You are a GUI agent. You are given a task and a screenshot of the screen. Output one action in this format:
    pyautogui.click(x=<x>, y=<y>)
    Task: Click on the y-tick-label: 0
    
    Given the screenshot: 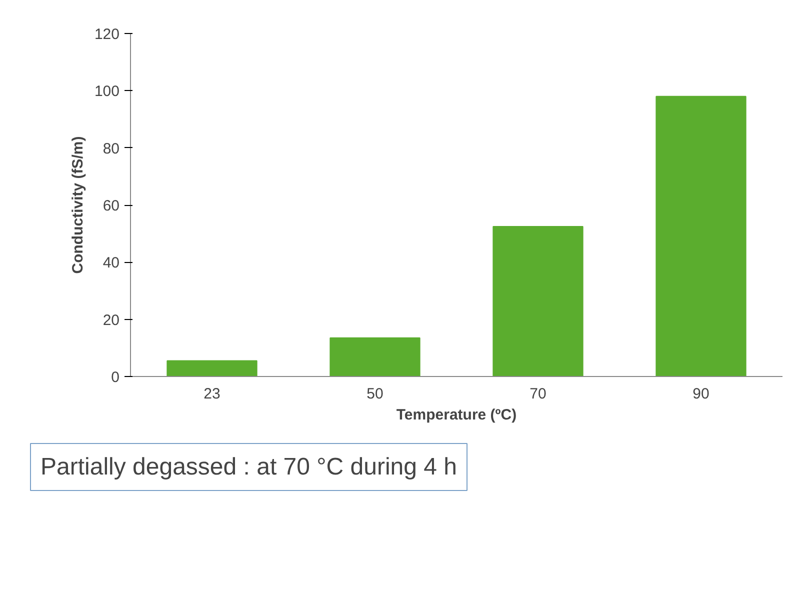 What is the action you would take?
    pyautogui.click(x=115, y=377)
    